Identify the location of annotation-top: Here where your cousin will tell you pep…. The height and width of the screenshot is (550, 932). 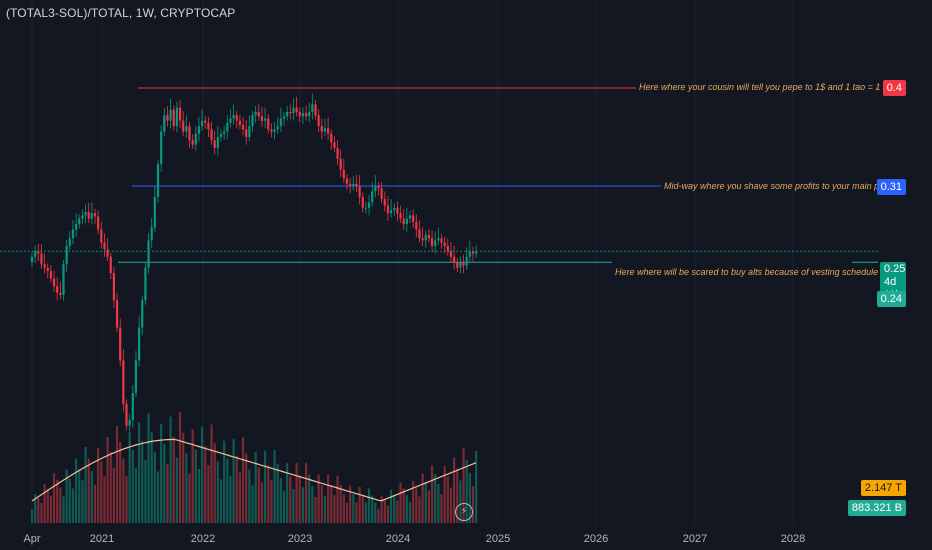
(767, 87).